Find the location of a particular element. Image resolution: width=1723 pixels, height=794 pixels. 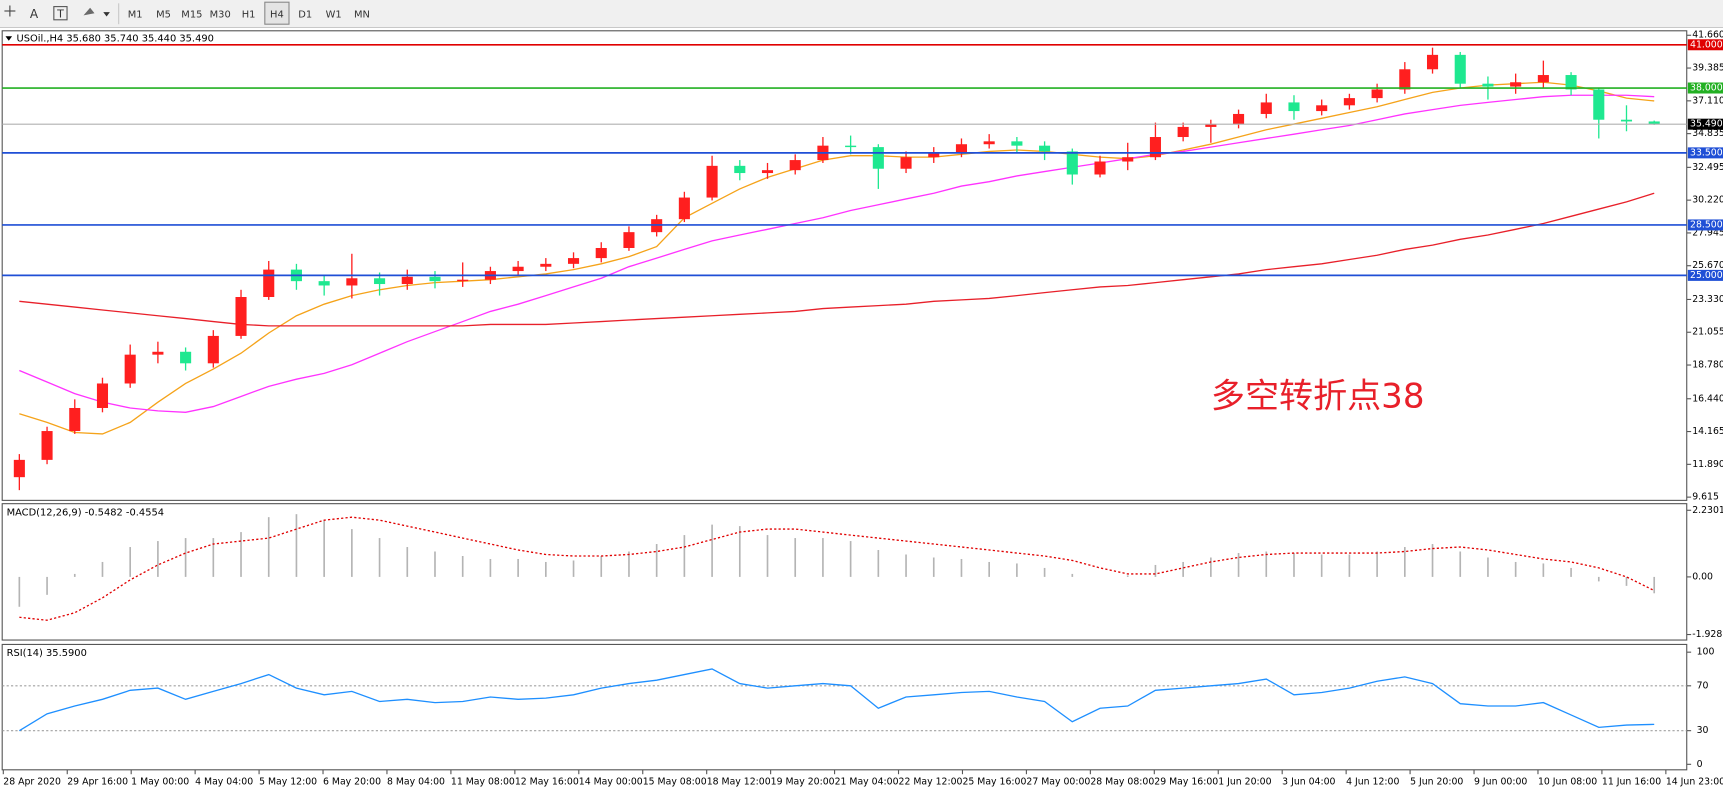

x-tick-label: 3 Jun 04:00 is located at coordinates (1308, 781).